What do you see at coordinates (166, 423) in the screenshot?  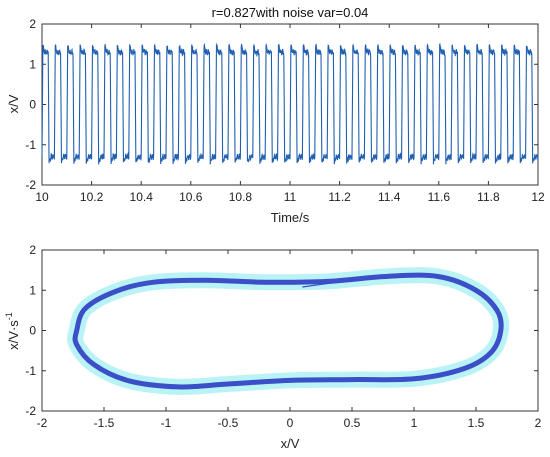 I see `bottom-x-tick-label: -1` at bounding box center [166, 423].